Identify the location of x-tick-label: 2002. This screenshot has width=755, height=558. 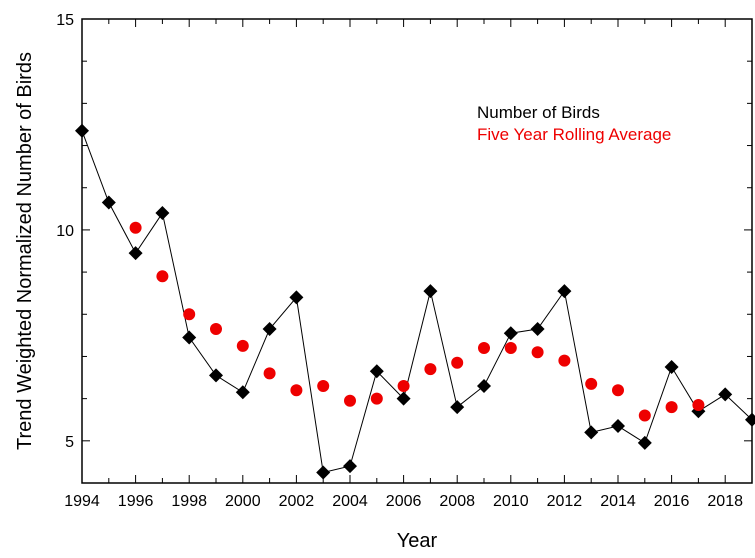
(297, 501).